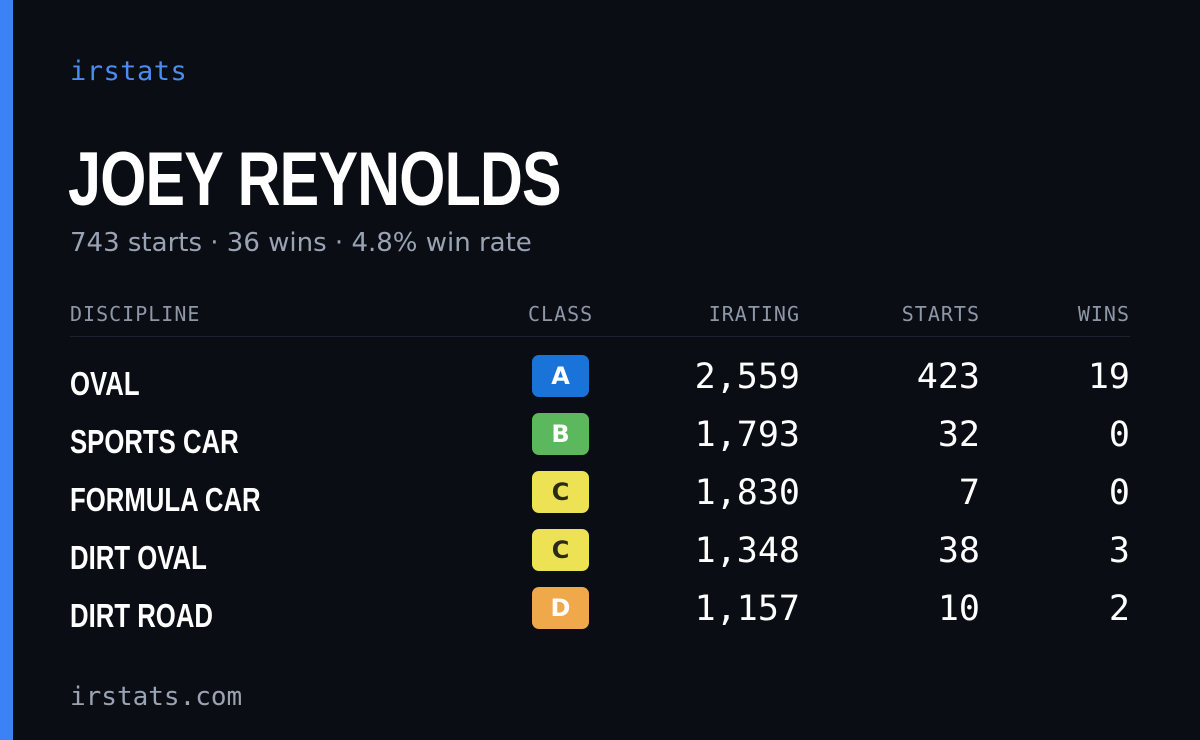 The image size is (1200, 740). I want to click on footer-url: irstats.com, so click(156, 697).